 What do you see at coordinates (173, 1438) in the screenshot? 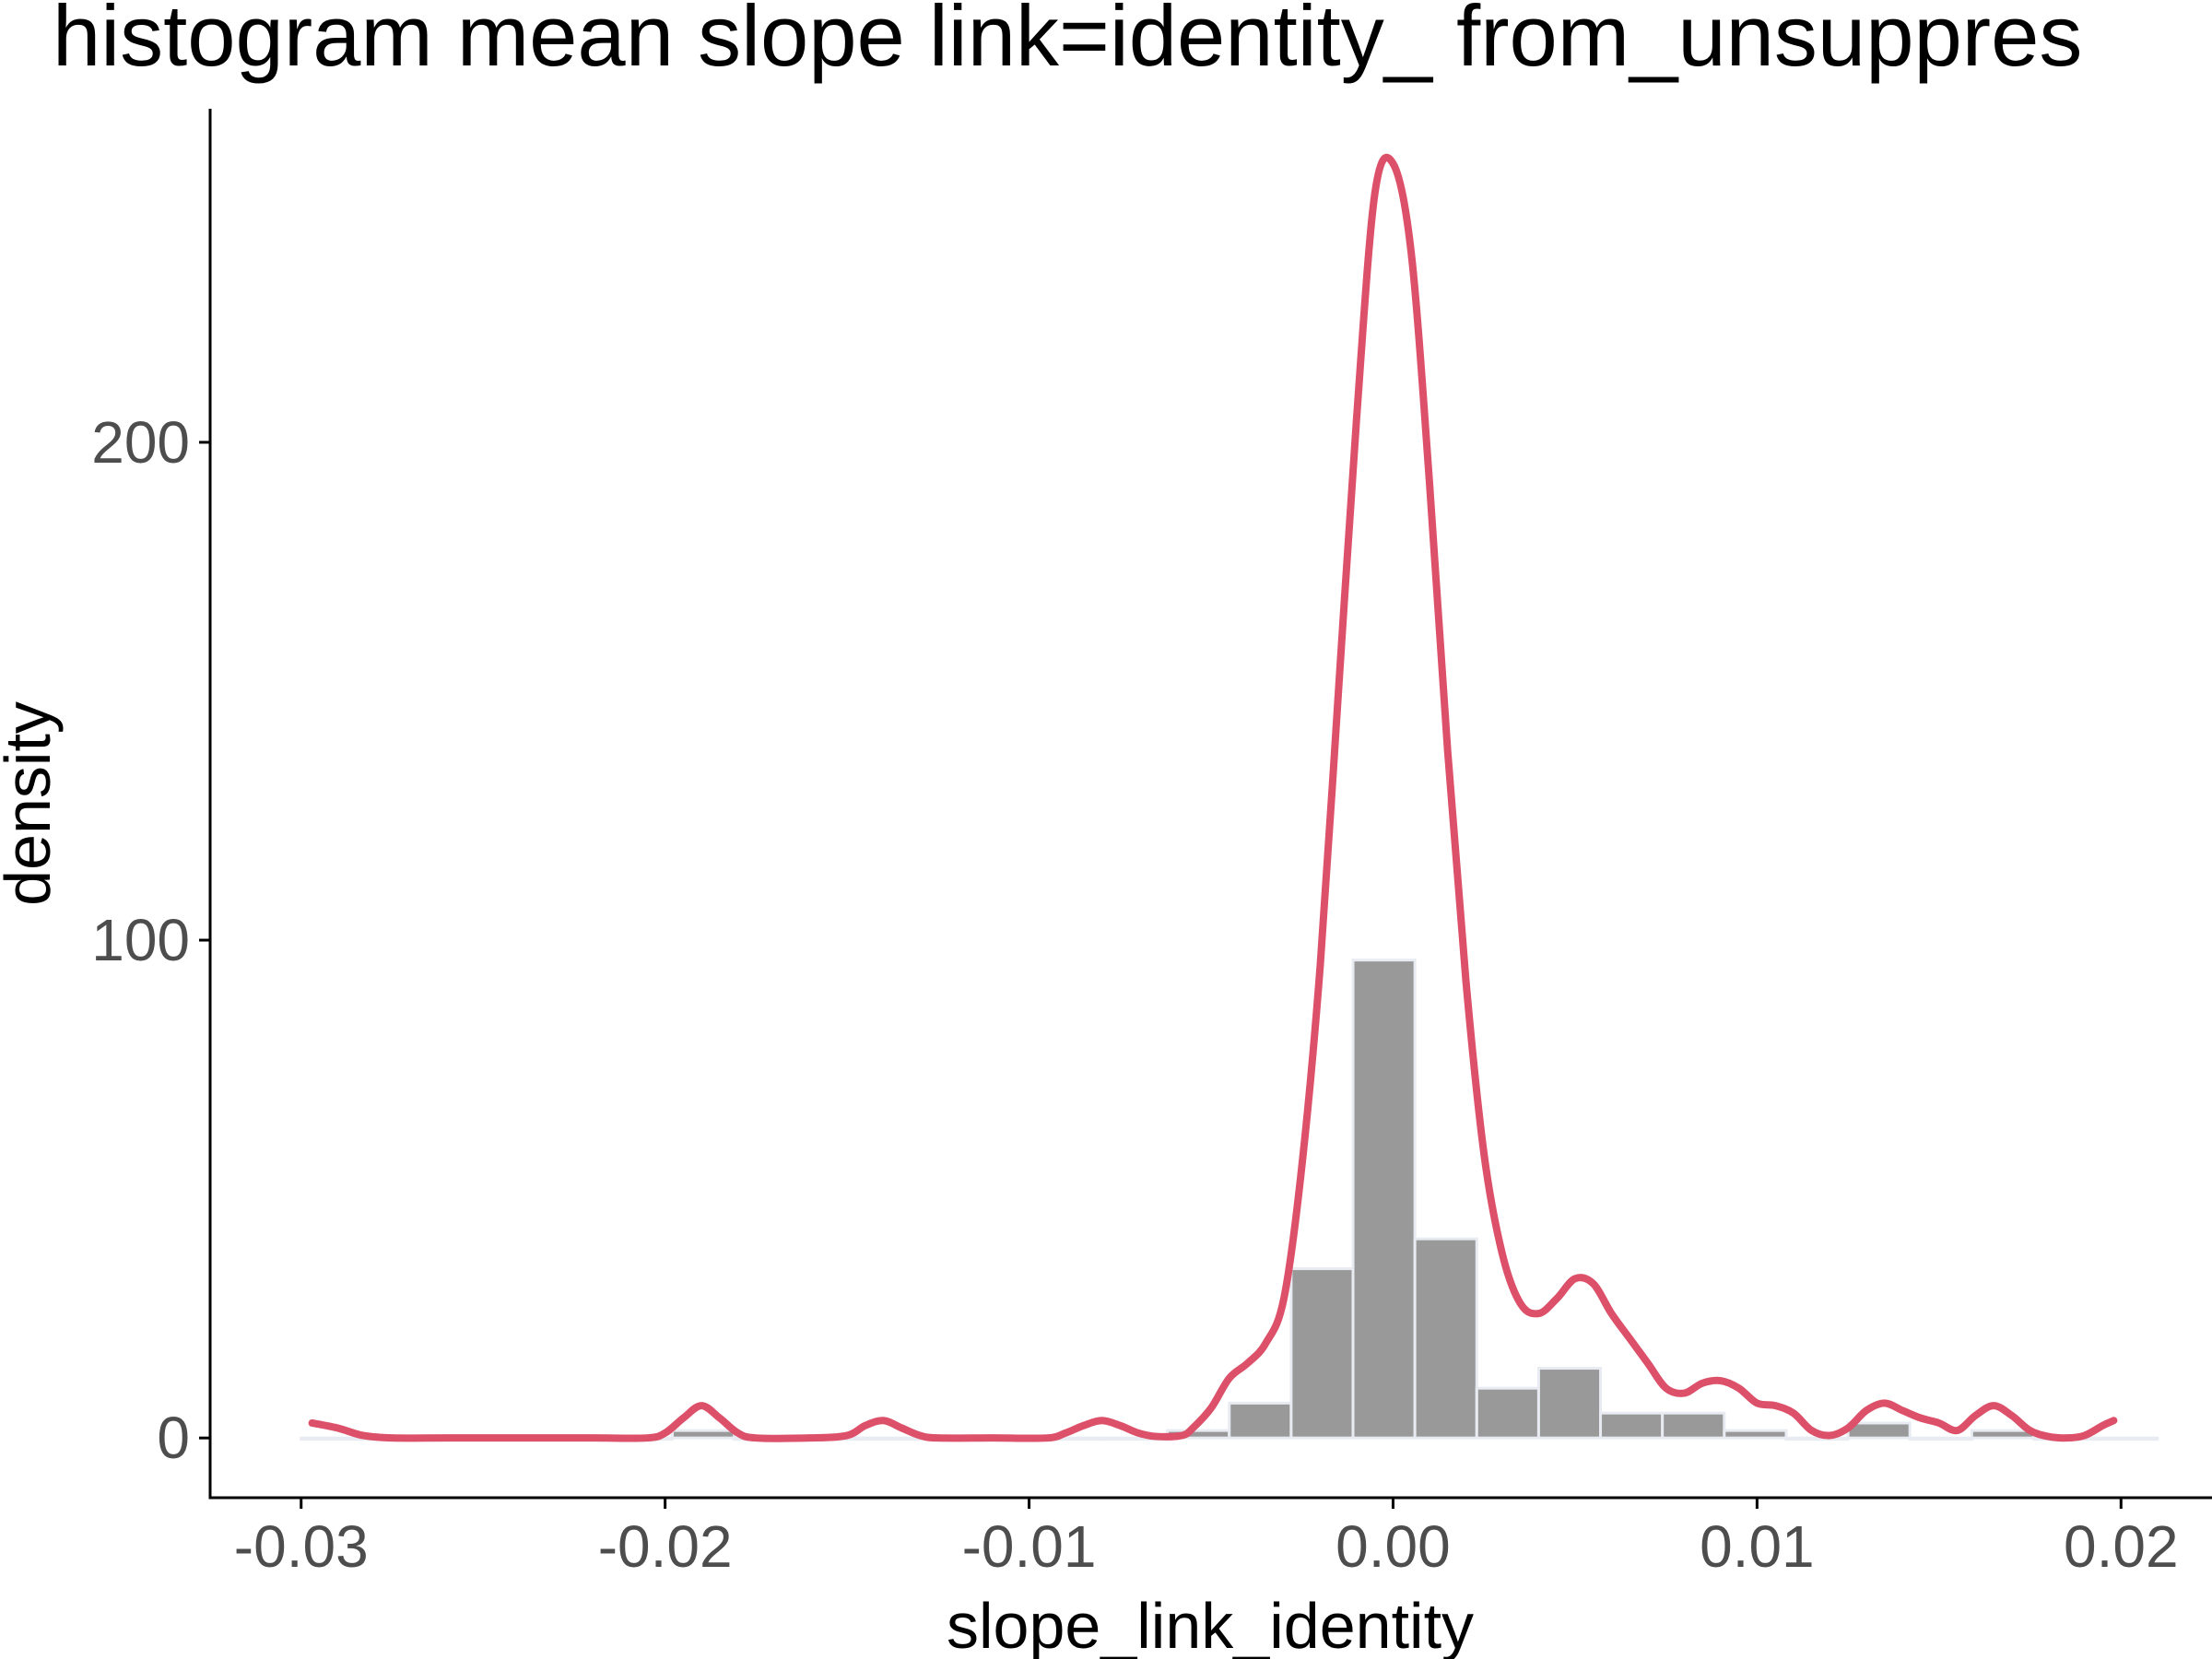
I see `y-tick-label: 0` at bounding box center [173, 1438].